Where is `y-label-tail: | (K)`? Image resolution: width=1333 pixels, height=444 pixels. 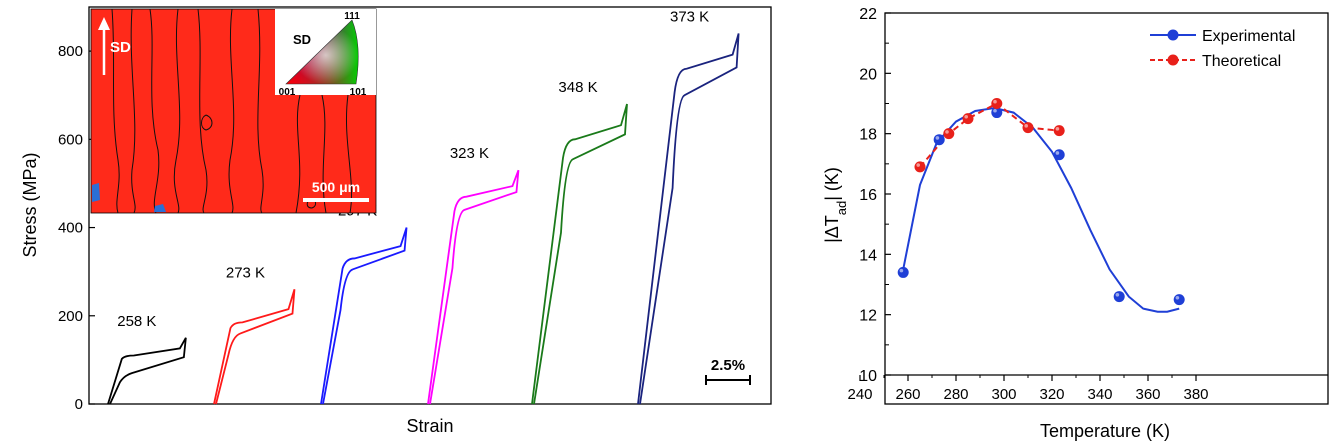 y-label-tail: | (K) is located at coordinates (832, 184).